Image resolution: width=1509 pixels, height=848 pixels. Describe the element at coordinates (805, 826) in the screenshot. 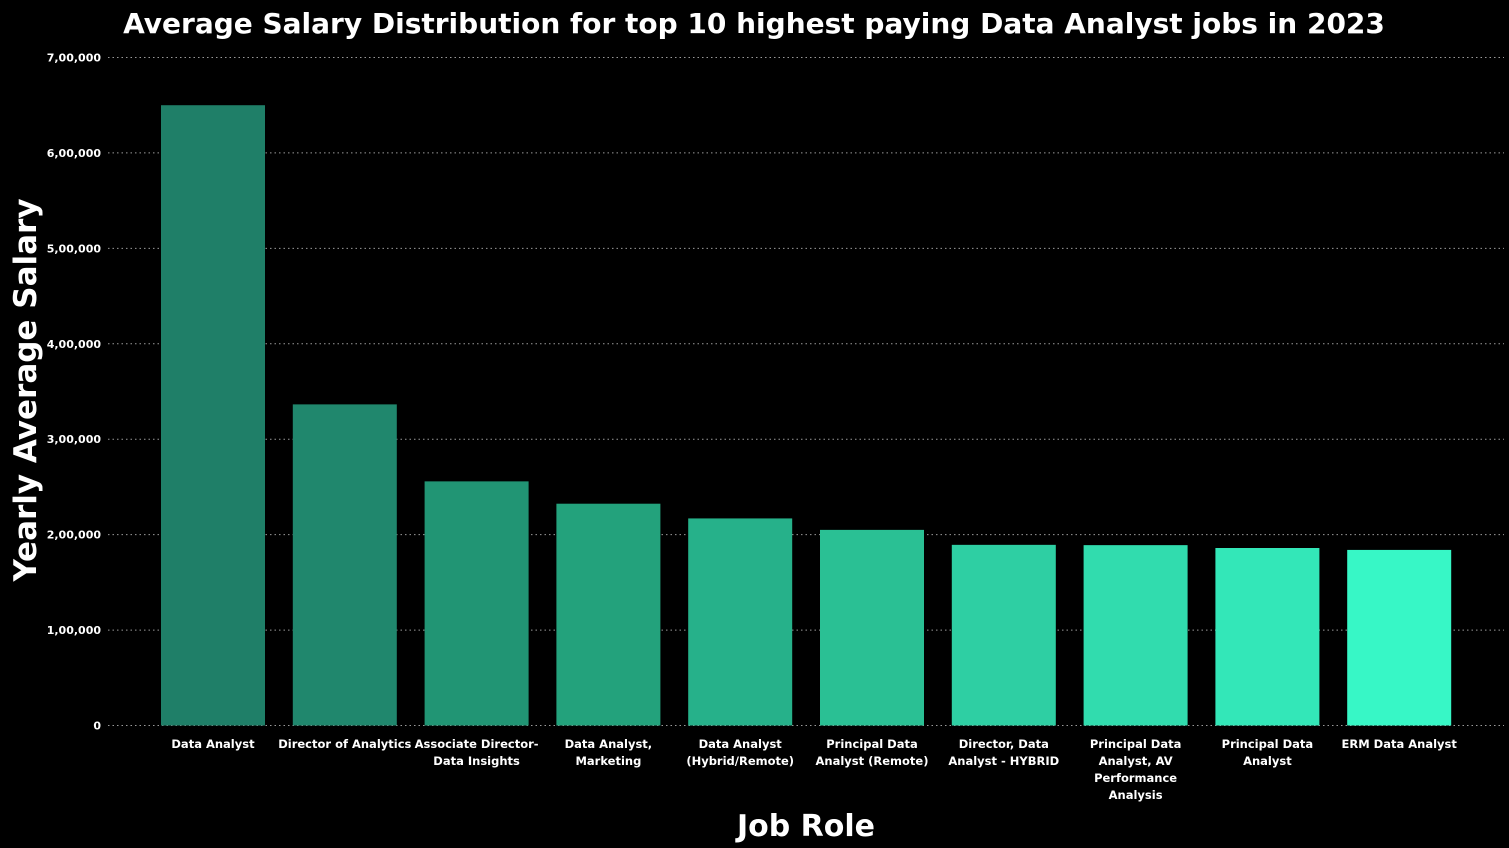

I see `x-axis-title: Job Role` at that location.